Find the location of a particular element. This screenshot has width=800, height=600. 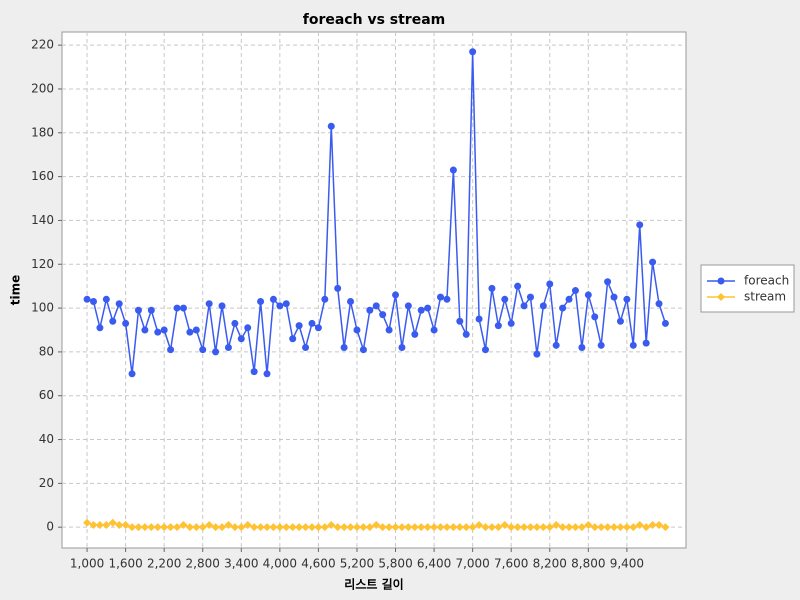

x-tick-label: 5,800 is located at coordinates (395, 564).